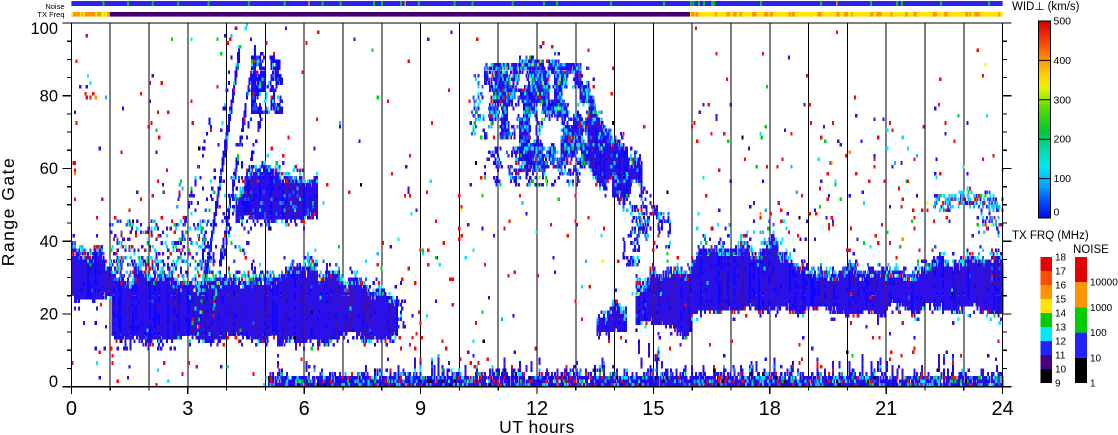 This screenshot has width=1118, height=435. Describe the element at coordinates (1061, 286) in the screenshot. I see `svg-text: 16` at that location.